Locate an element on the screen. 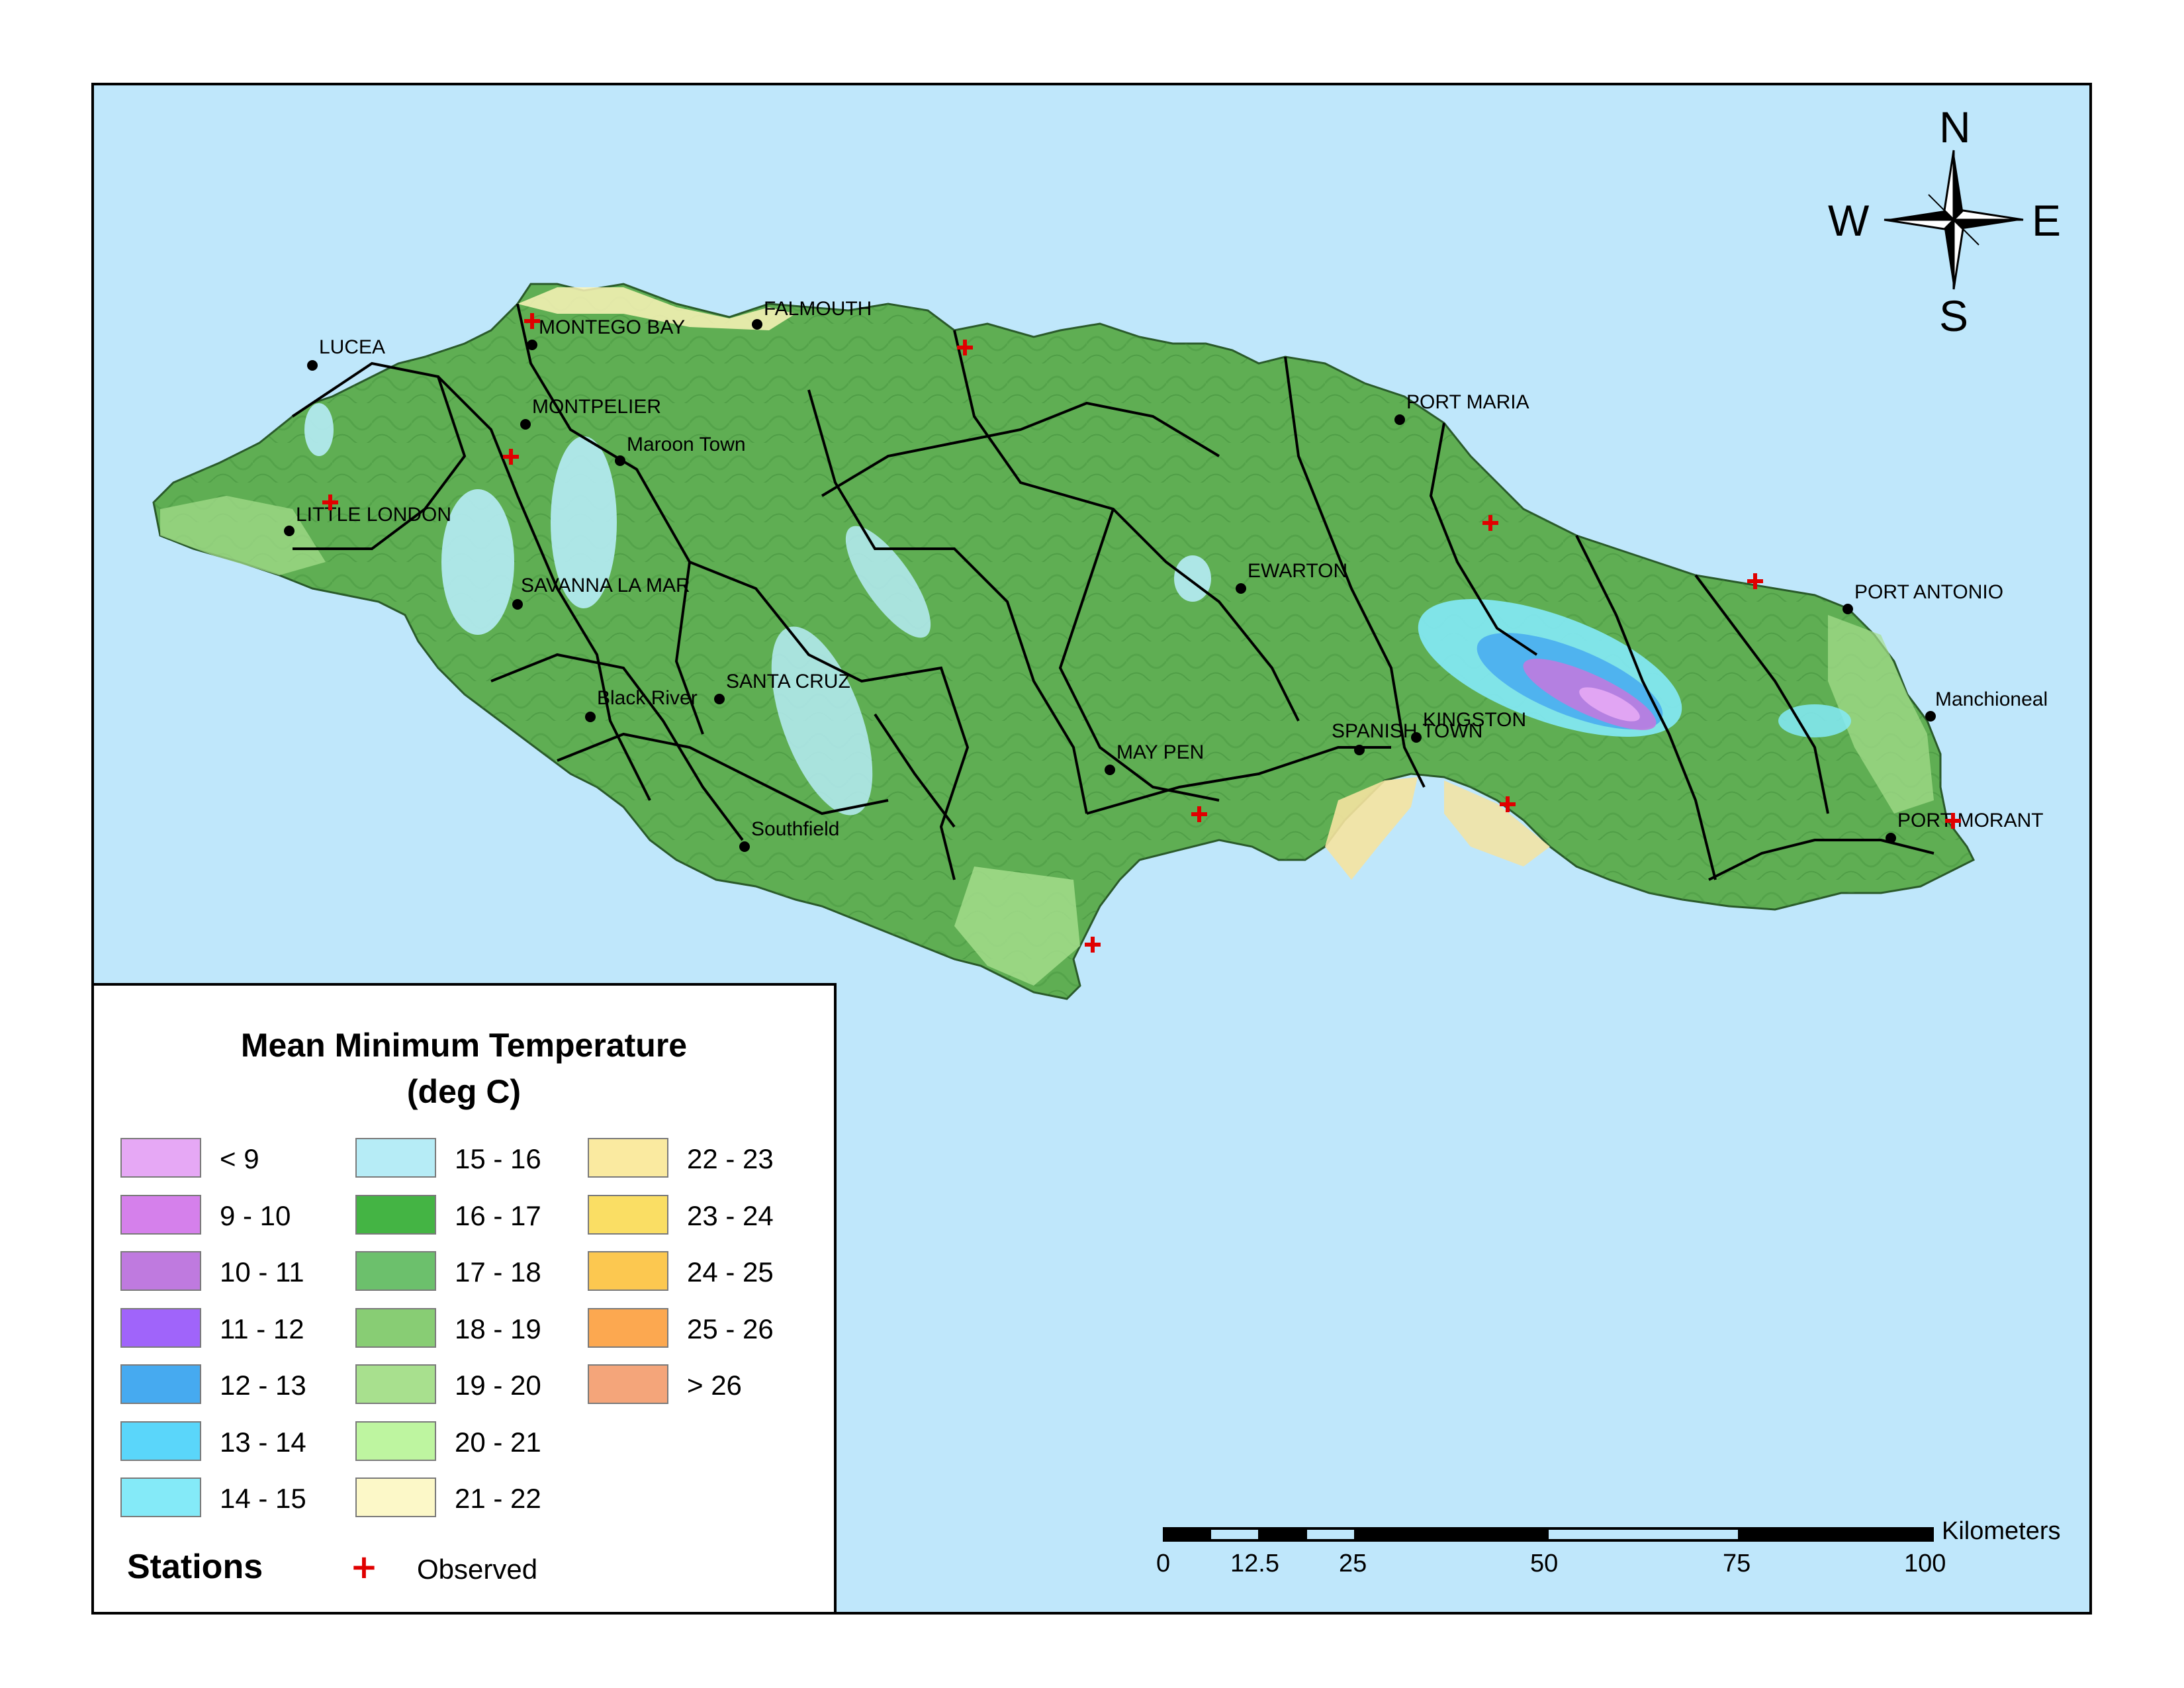 The image size is (2184, 1688). legend-title-line1: Mean Minimum Temperature is located at coordinates (464, 1045).